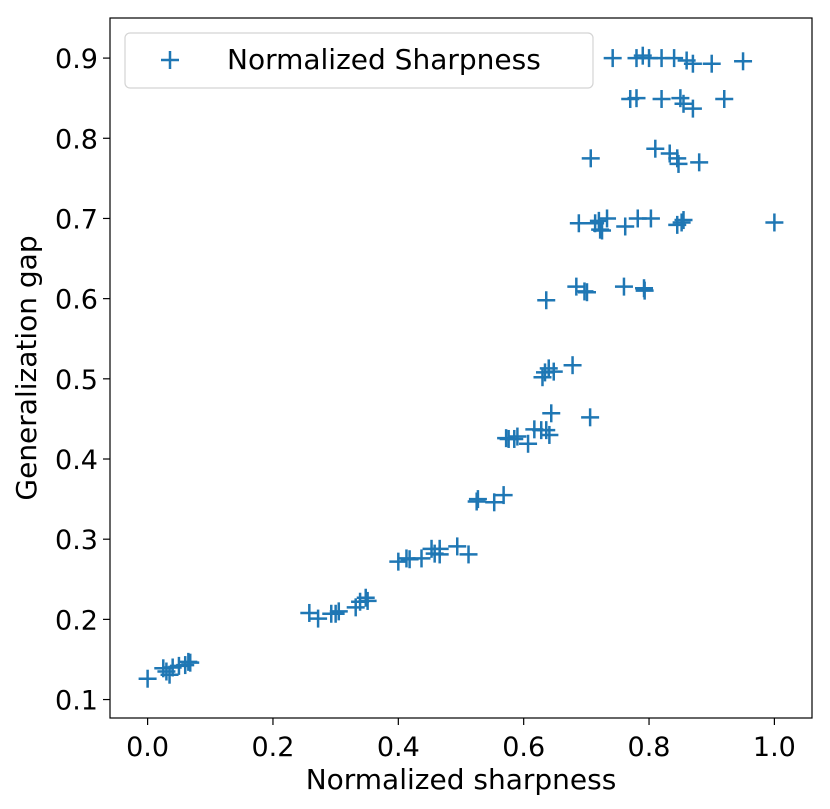 This screenshot has height=809, width=830. Describe the element at coordinates (76, 380) in the screenshot. I see `y-tick-label: 0.5` at that location.